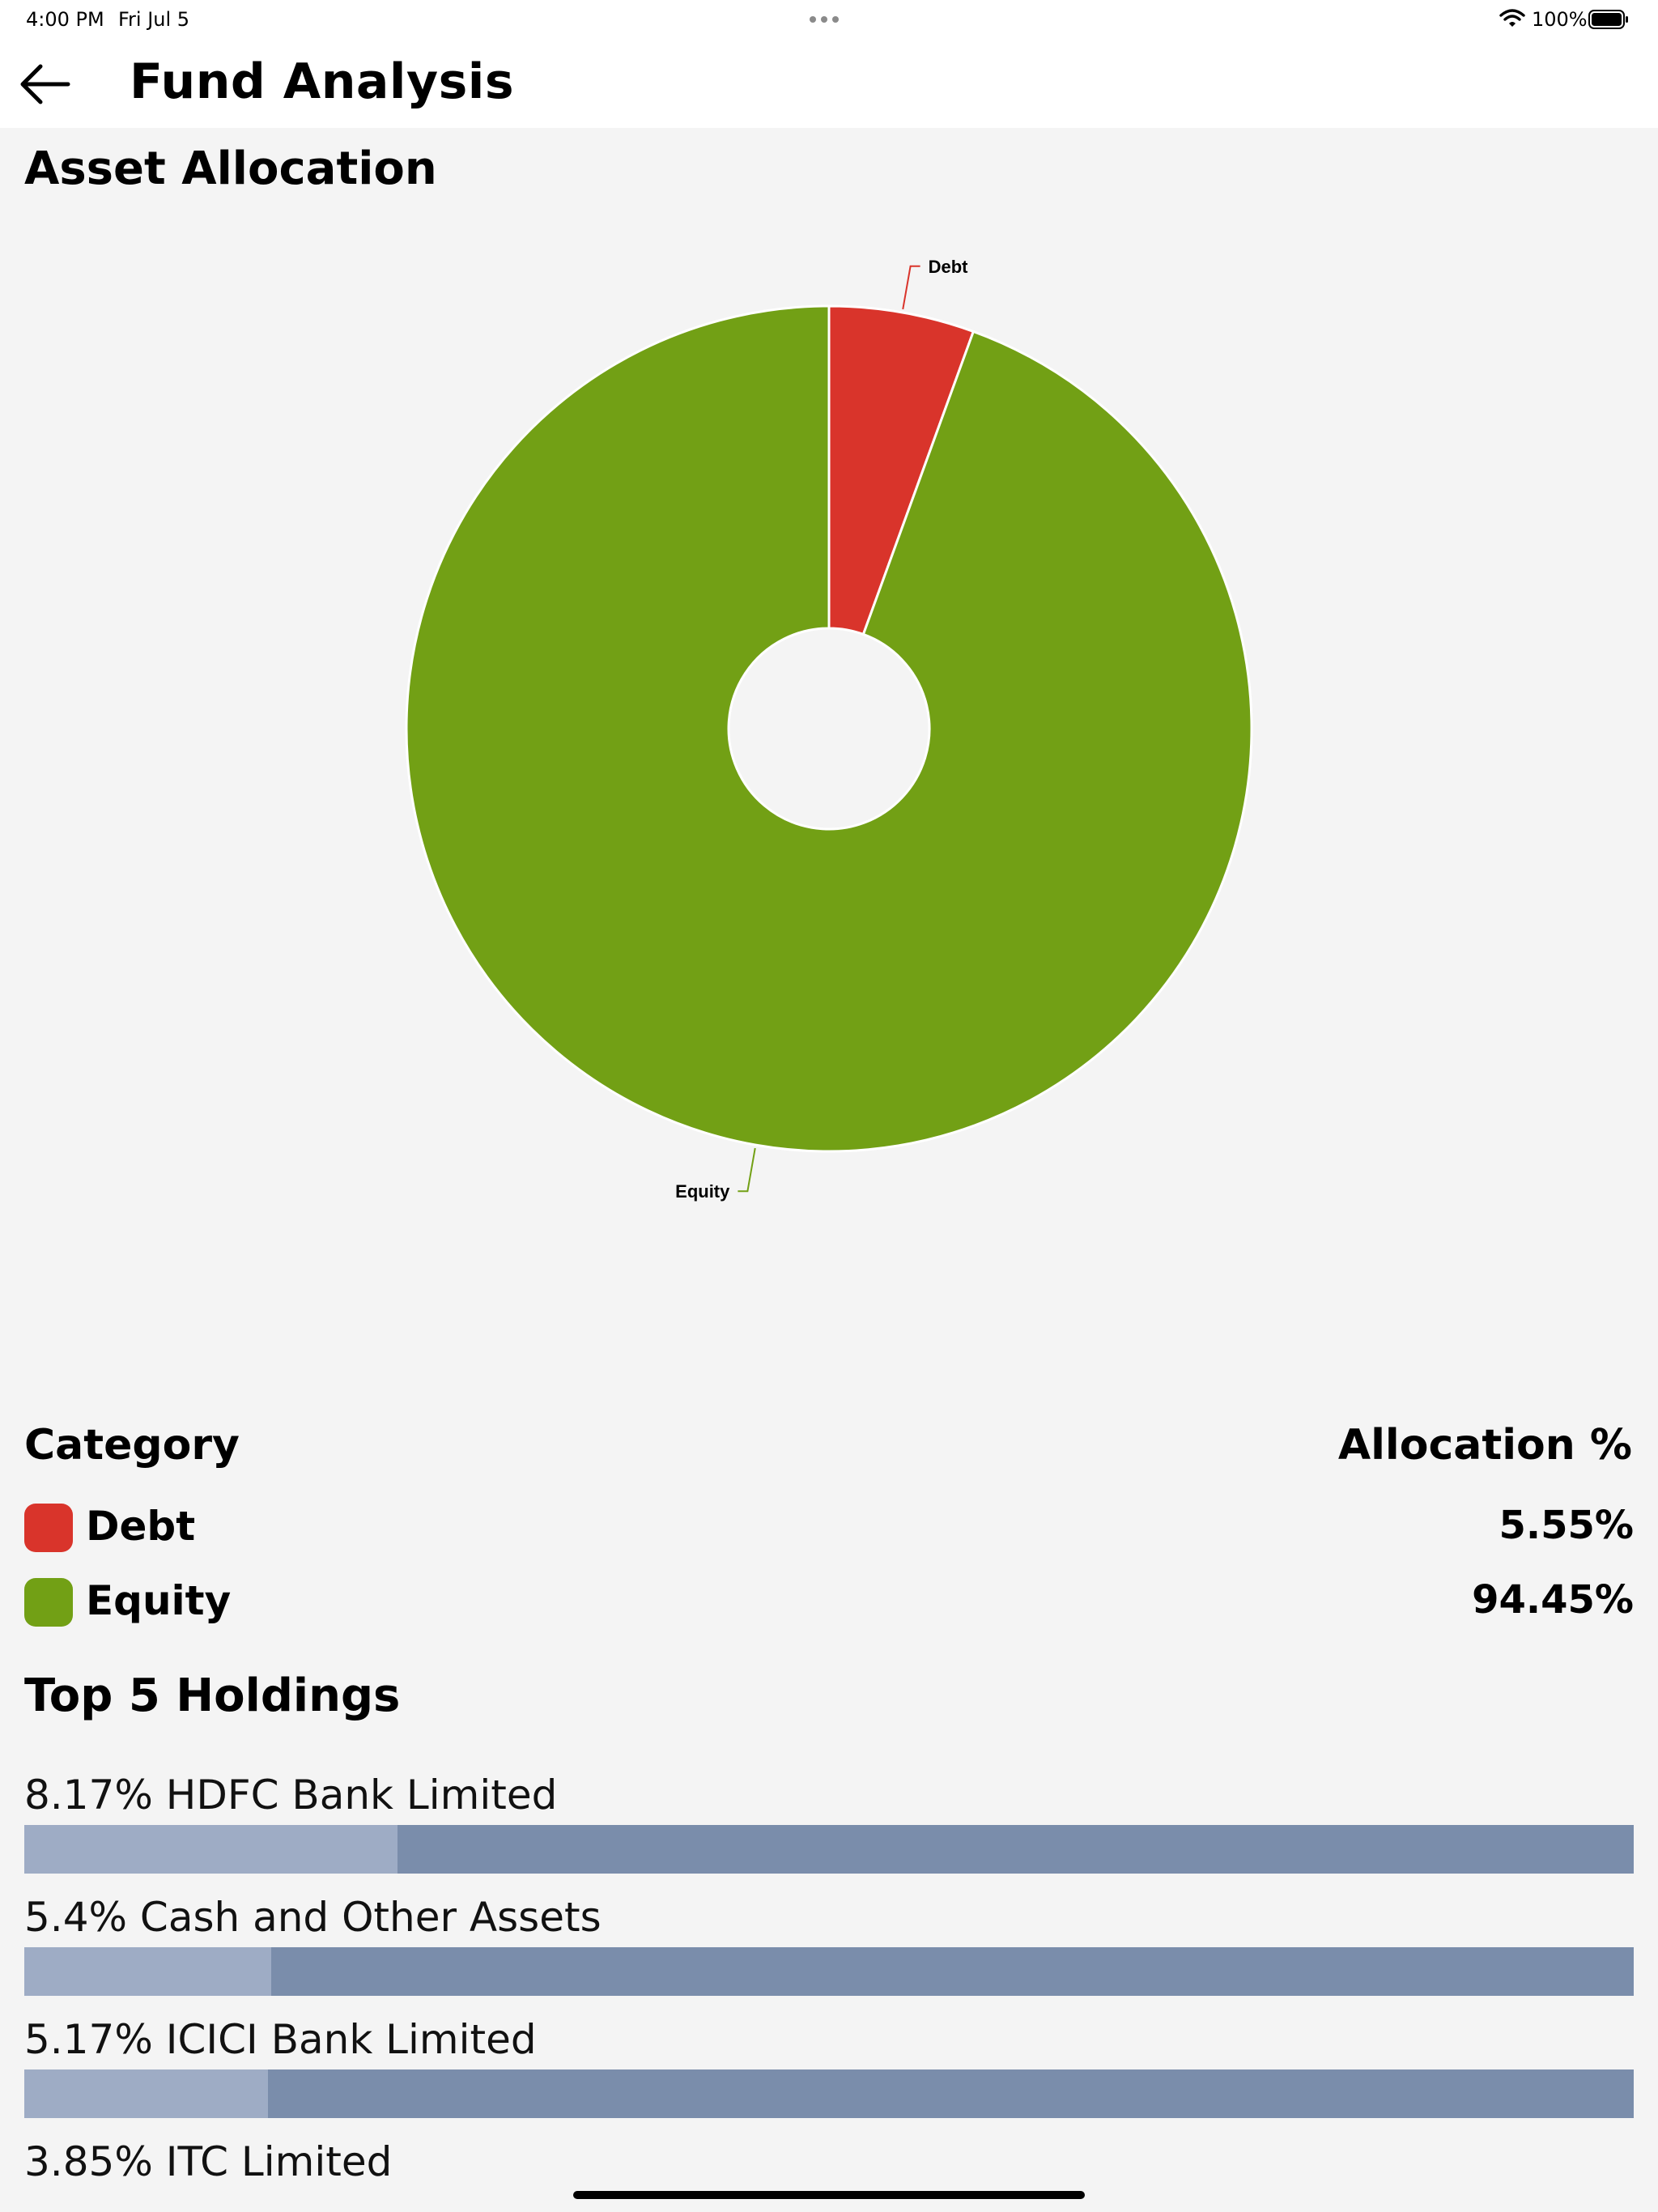 The width and height of the screenshot is (1658, 2212). Describe the element at coordinates (1608, 19) in the screenshot. I see `battery-icon` at that location.